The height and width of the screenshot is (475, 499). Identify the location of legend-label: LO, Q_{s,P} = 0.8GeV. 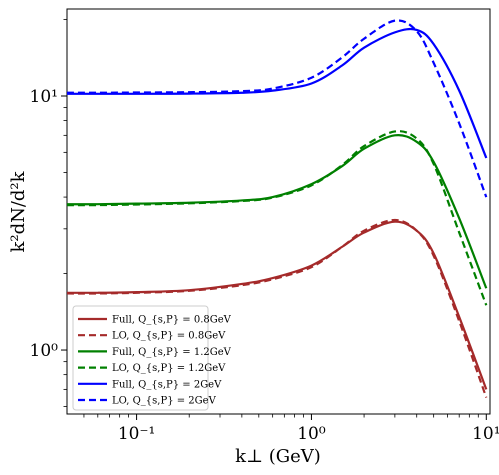
(169, 336).